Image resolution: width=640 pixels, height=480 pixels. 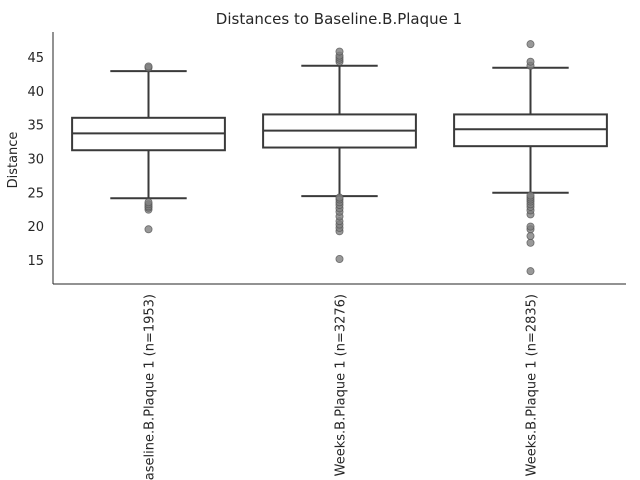 What do you see at coordinates (341, 385) in the screenshot?
I see `x-category-label: Weeks.B.Plaque 1 (n=3276)` at bounding box center [341, 385].